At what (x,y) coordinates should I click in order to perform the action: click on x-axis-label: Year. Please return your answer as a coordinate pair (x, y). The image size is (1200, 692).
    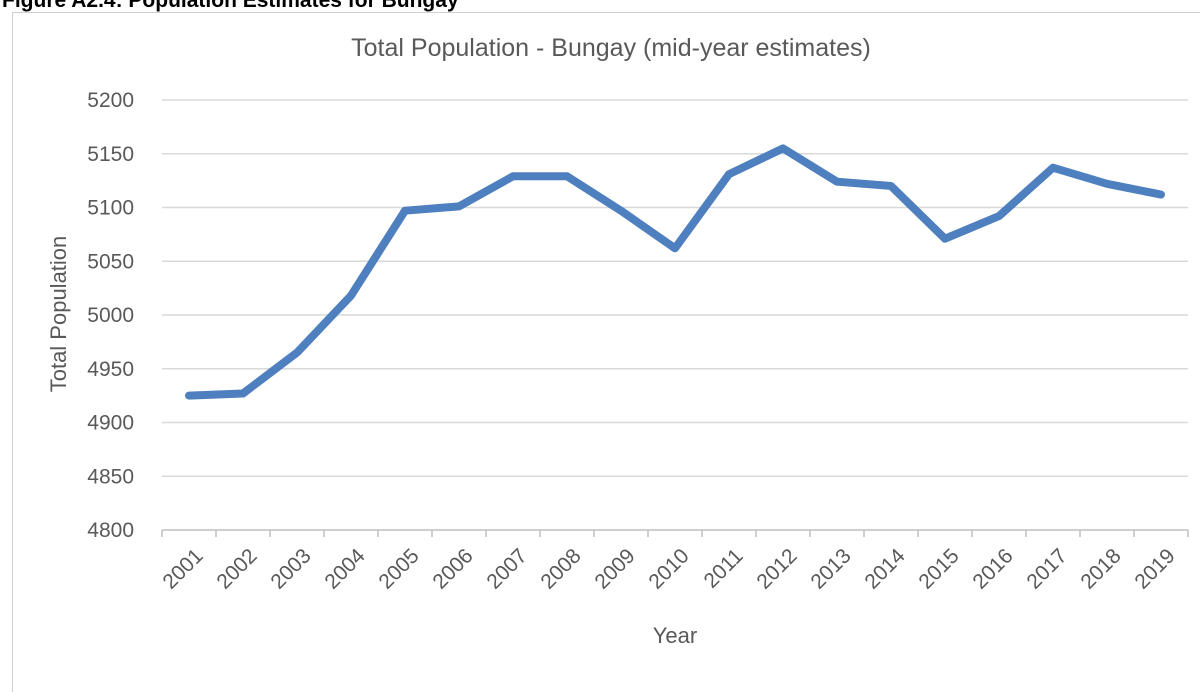
    Looking at the image, I should click on (675, 635).